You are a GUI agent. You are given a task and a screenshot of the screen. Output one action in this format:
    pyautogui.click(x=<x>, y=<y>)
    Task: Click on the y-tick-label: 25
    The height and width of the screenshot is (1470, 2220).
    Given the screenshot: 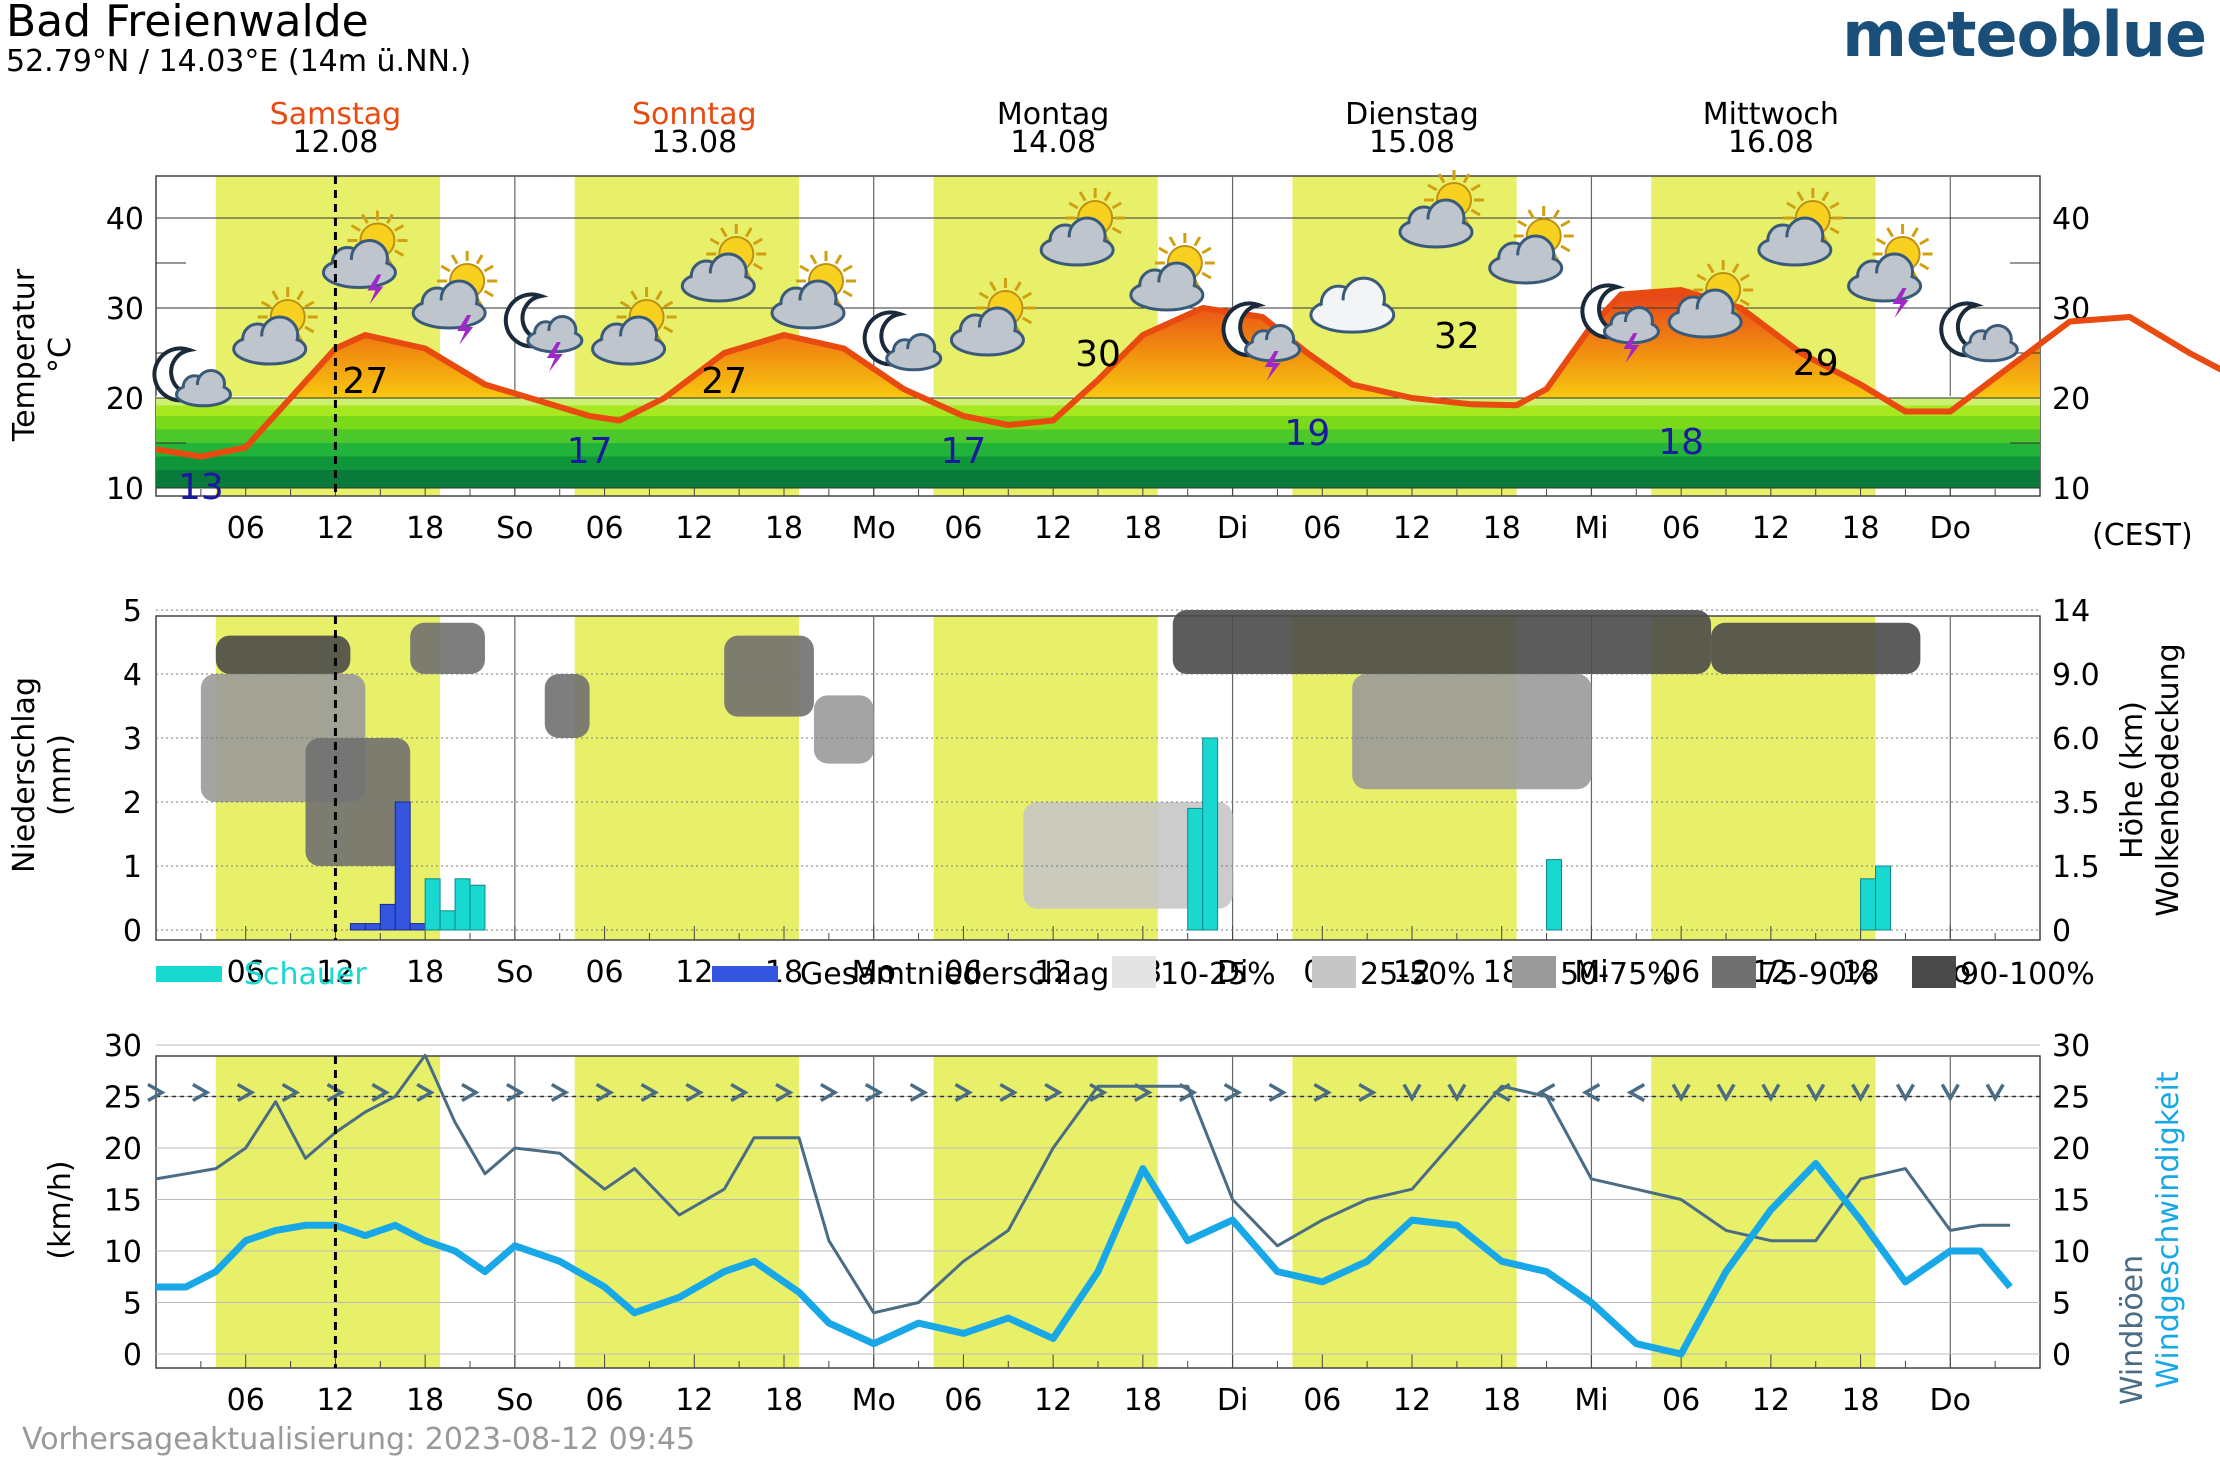 What is the action you would take?
    pyautogui.click(x=123, y=1098)
    